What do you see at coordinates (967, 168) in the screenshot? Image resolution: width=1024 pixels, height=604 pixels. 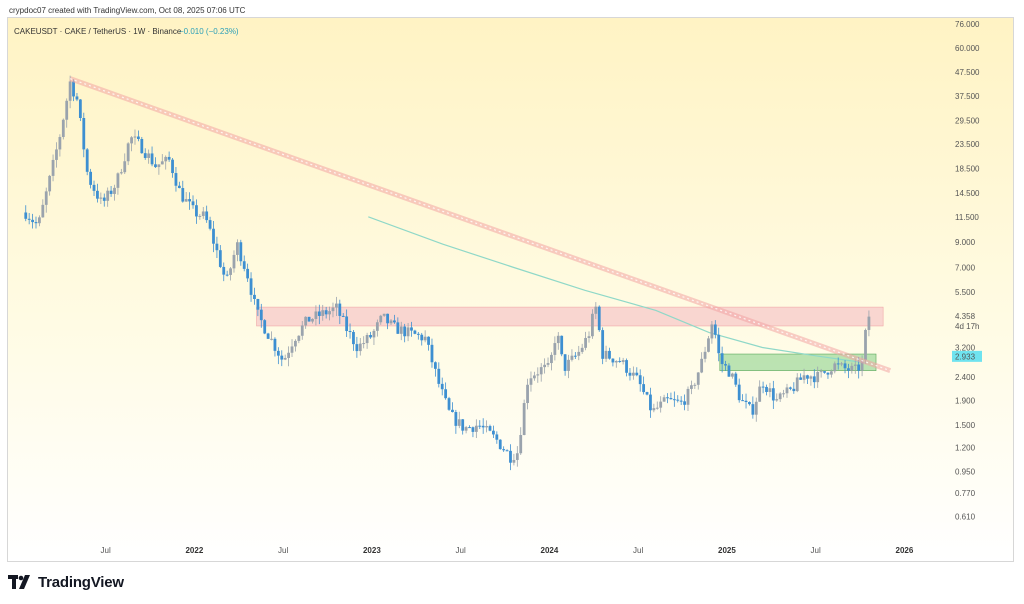 I see `y-tick-label: 18.500` at bounding box center [967, 168].